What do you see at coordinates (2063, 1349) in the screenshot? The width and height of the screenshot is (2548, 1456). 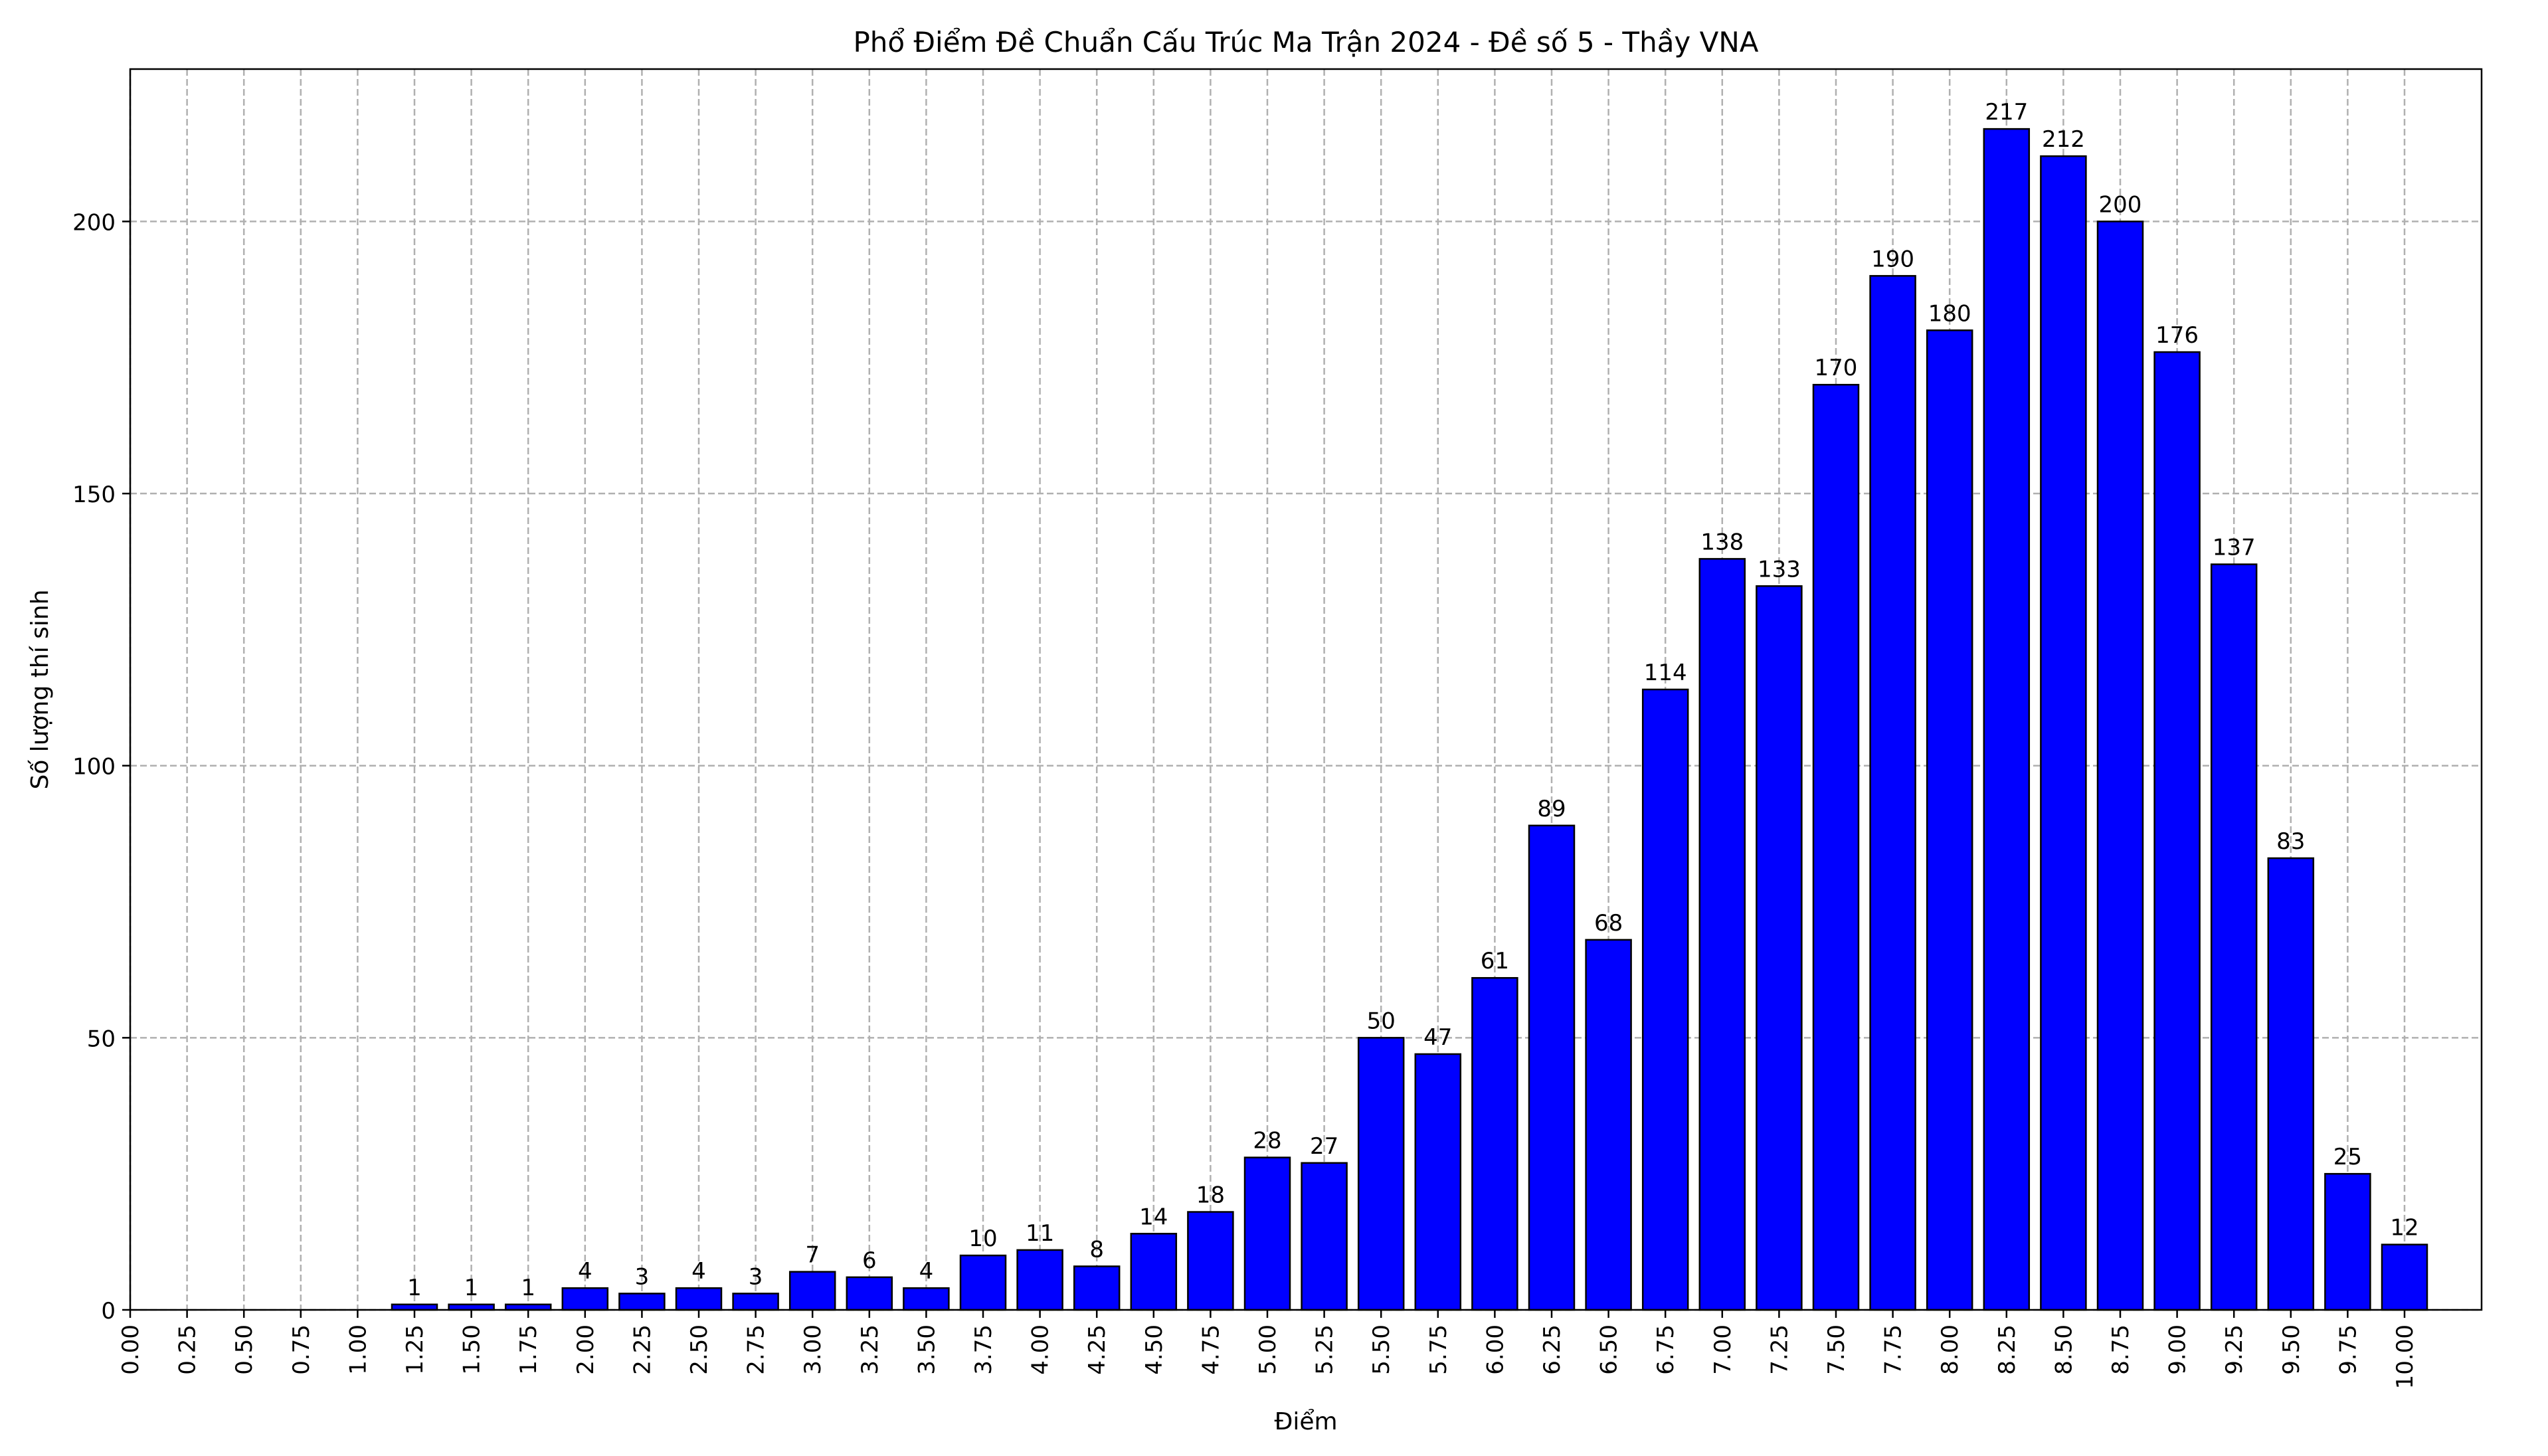 I see `x-tick-label: 8.50` at bounding box center [2063, 1349].